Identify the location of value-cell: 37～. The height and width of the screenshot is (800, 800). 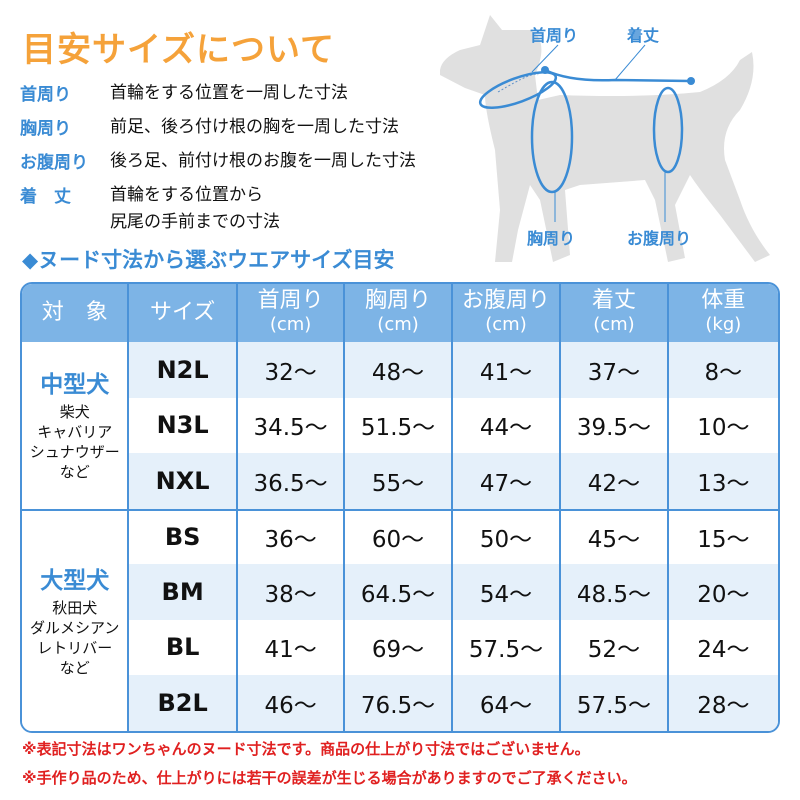
(615, 370).